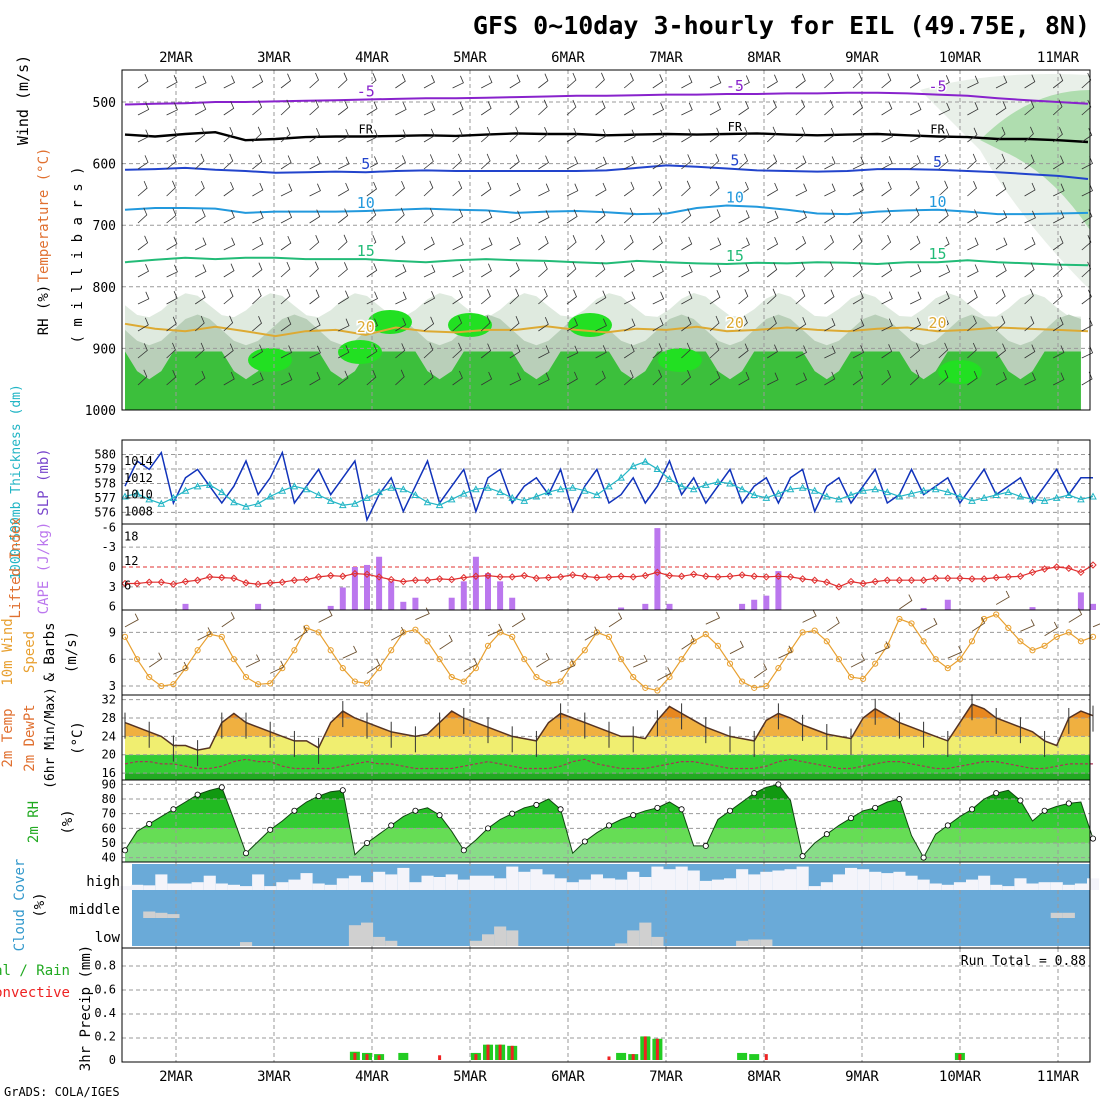 The height and width of the screenshot is (1100, 1100). Describe the element at coordinates (1023, 961) in the screenshot. I see `precip-run-total: Run Total = 0.88` at that location.